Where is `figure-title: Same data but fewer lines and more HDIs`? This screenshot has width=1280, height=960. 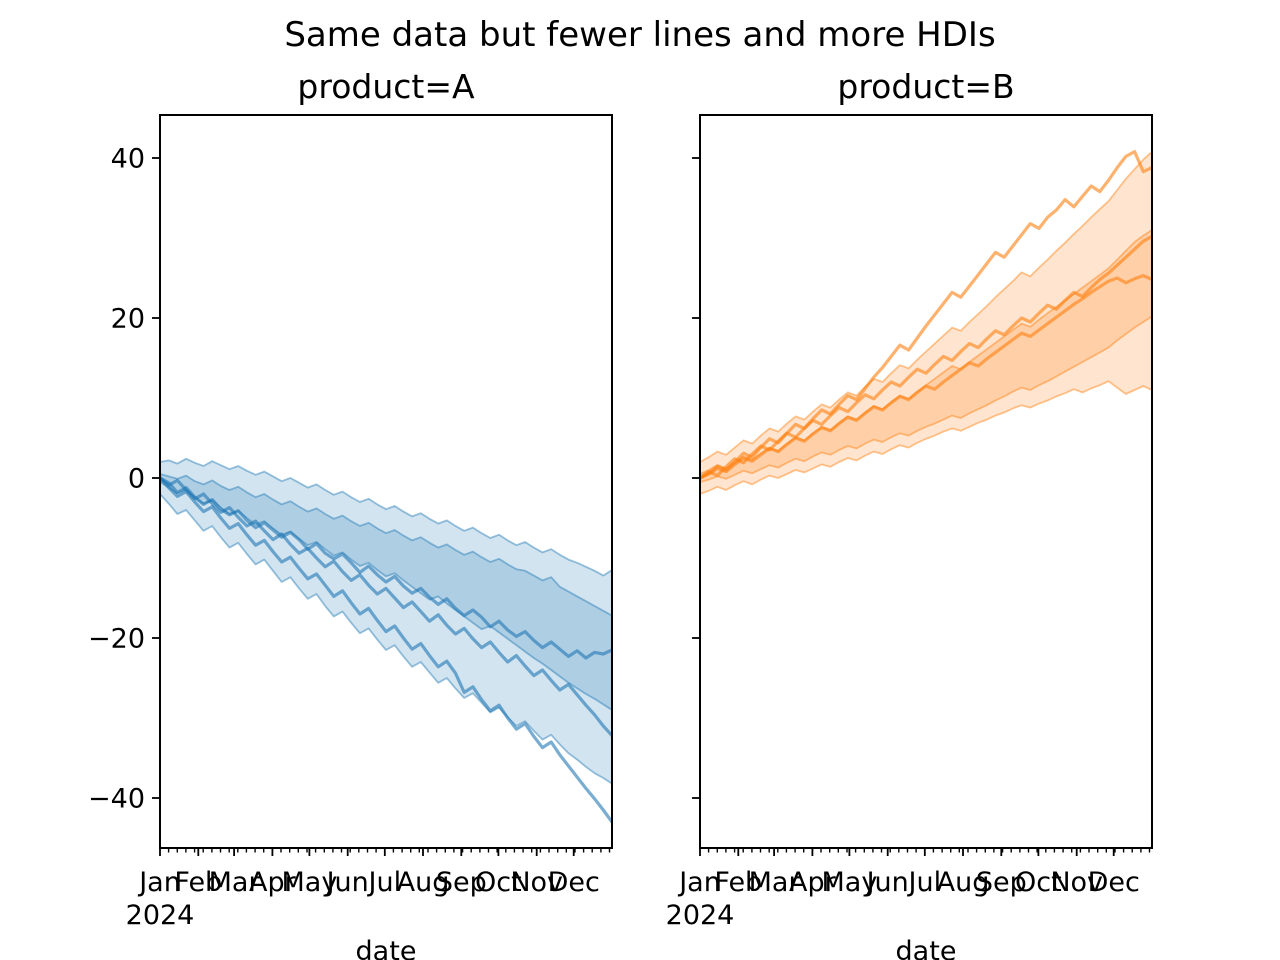
figure-title: Same data but fewer lines and more HDIs is located at coordinates (639, 35).